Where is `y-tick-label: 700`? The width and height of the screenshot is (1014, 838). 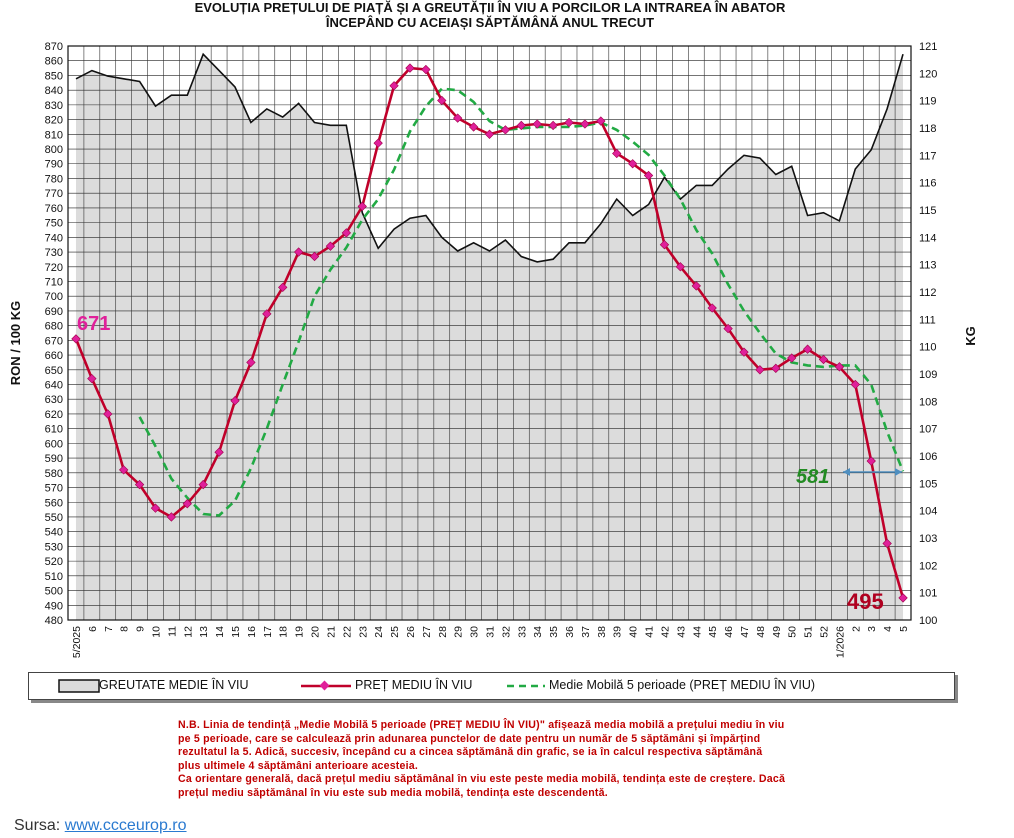 y-tick-label: 700 is located at coordinates (54, 297).